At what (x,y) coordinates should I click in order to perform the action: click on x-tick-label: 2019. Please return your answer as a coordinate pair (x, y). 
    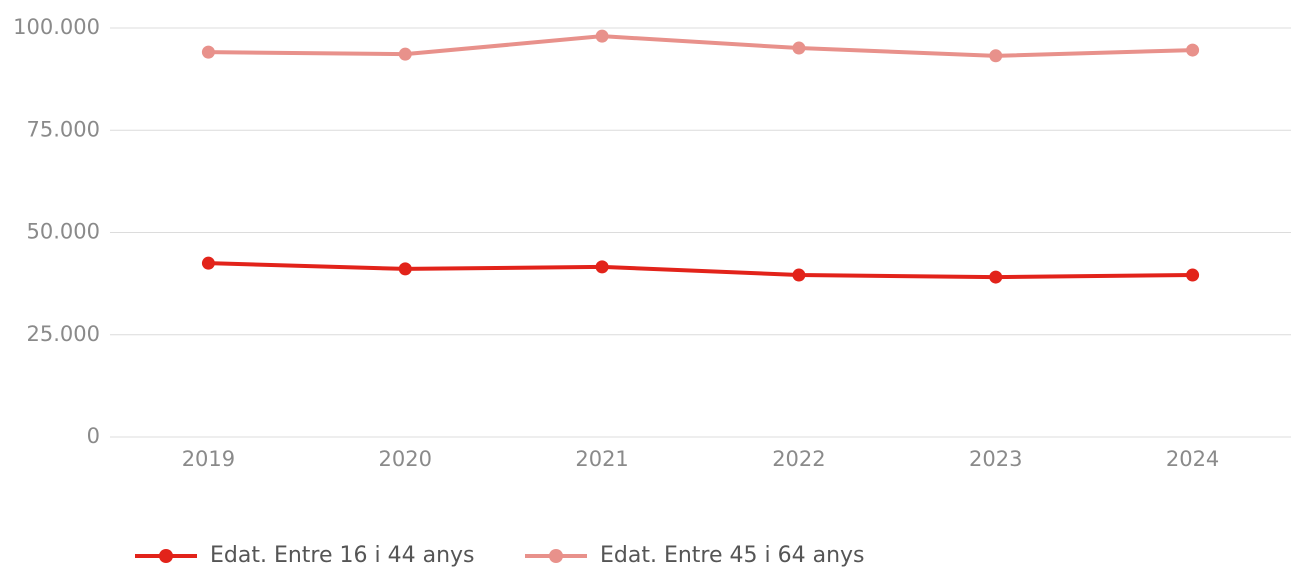
    Looking at the image, I should click on (208, 459).